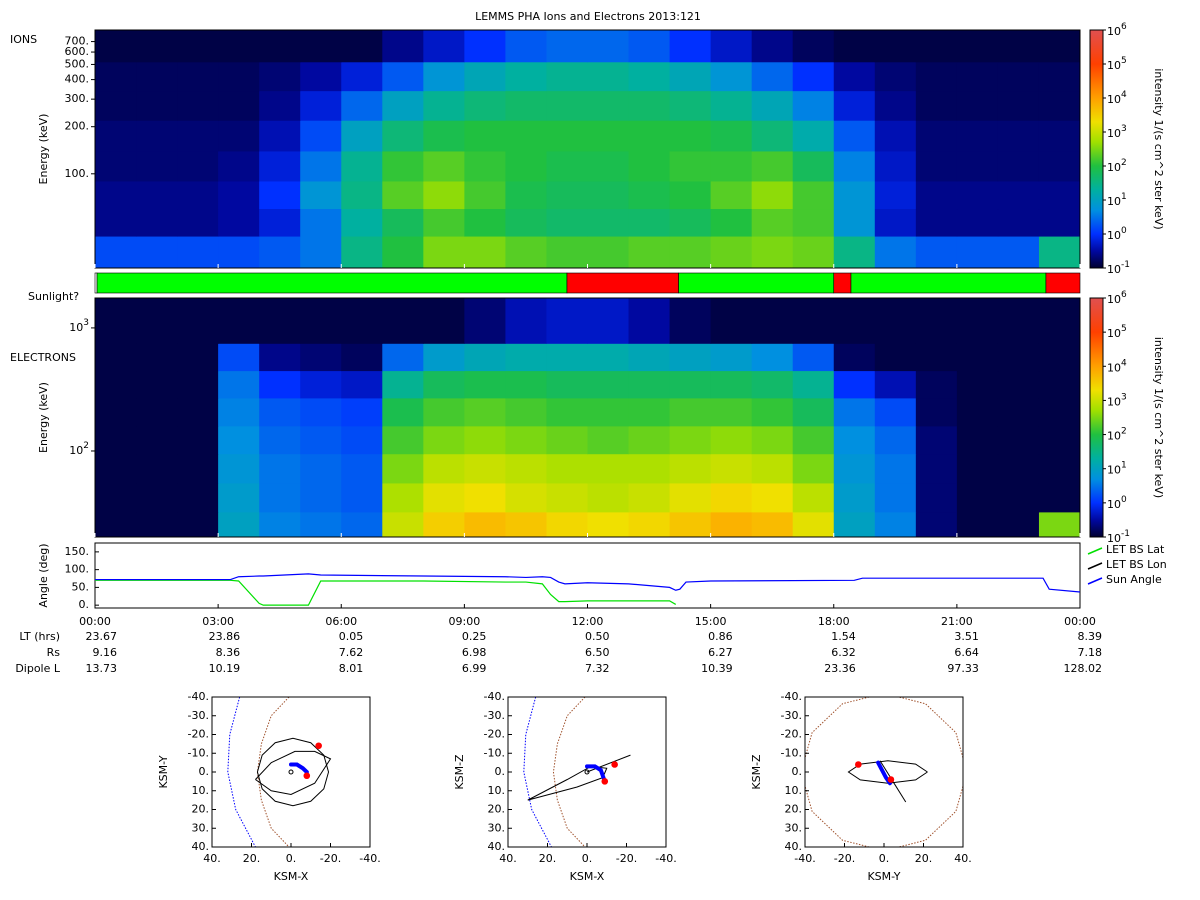 This screenshot has width=1200, height=900. Describe the element at coordinates (842, 283) in the screenshot. I see `sunlight-segment` at that location.